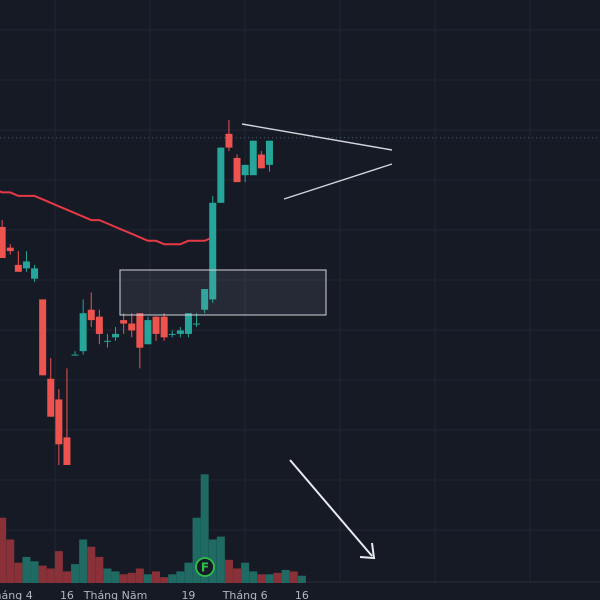 Image resolution: width=600 pixels, height=600 pixels. I want to click on triangle-lower-trendline, so click(338, 181).